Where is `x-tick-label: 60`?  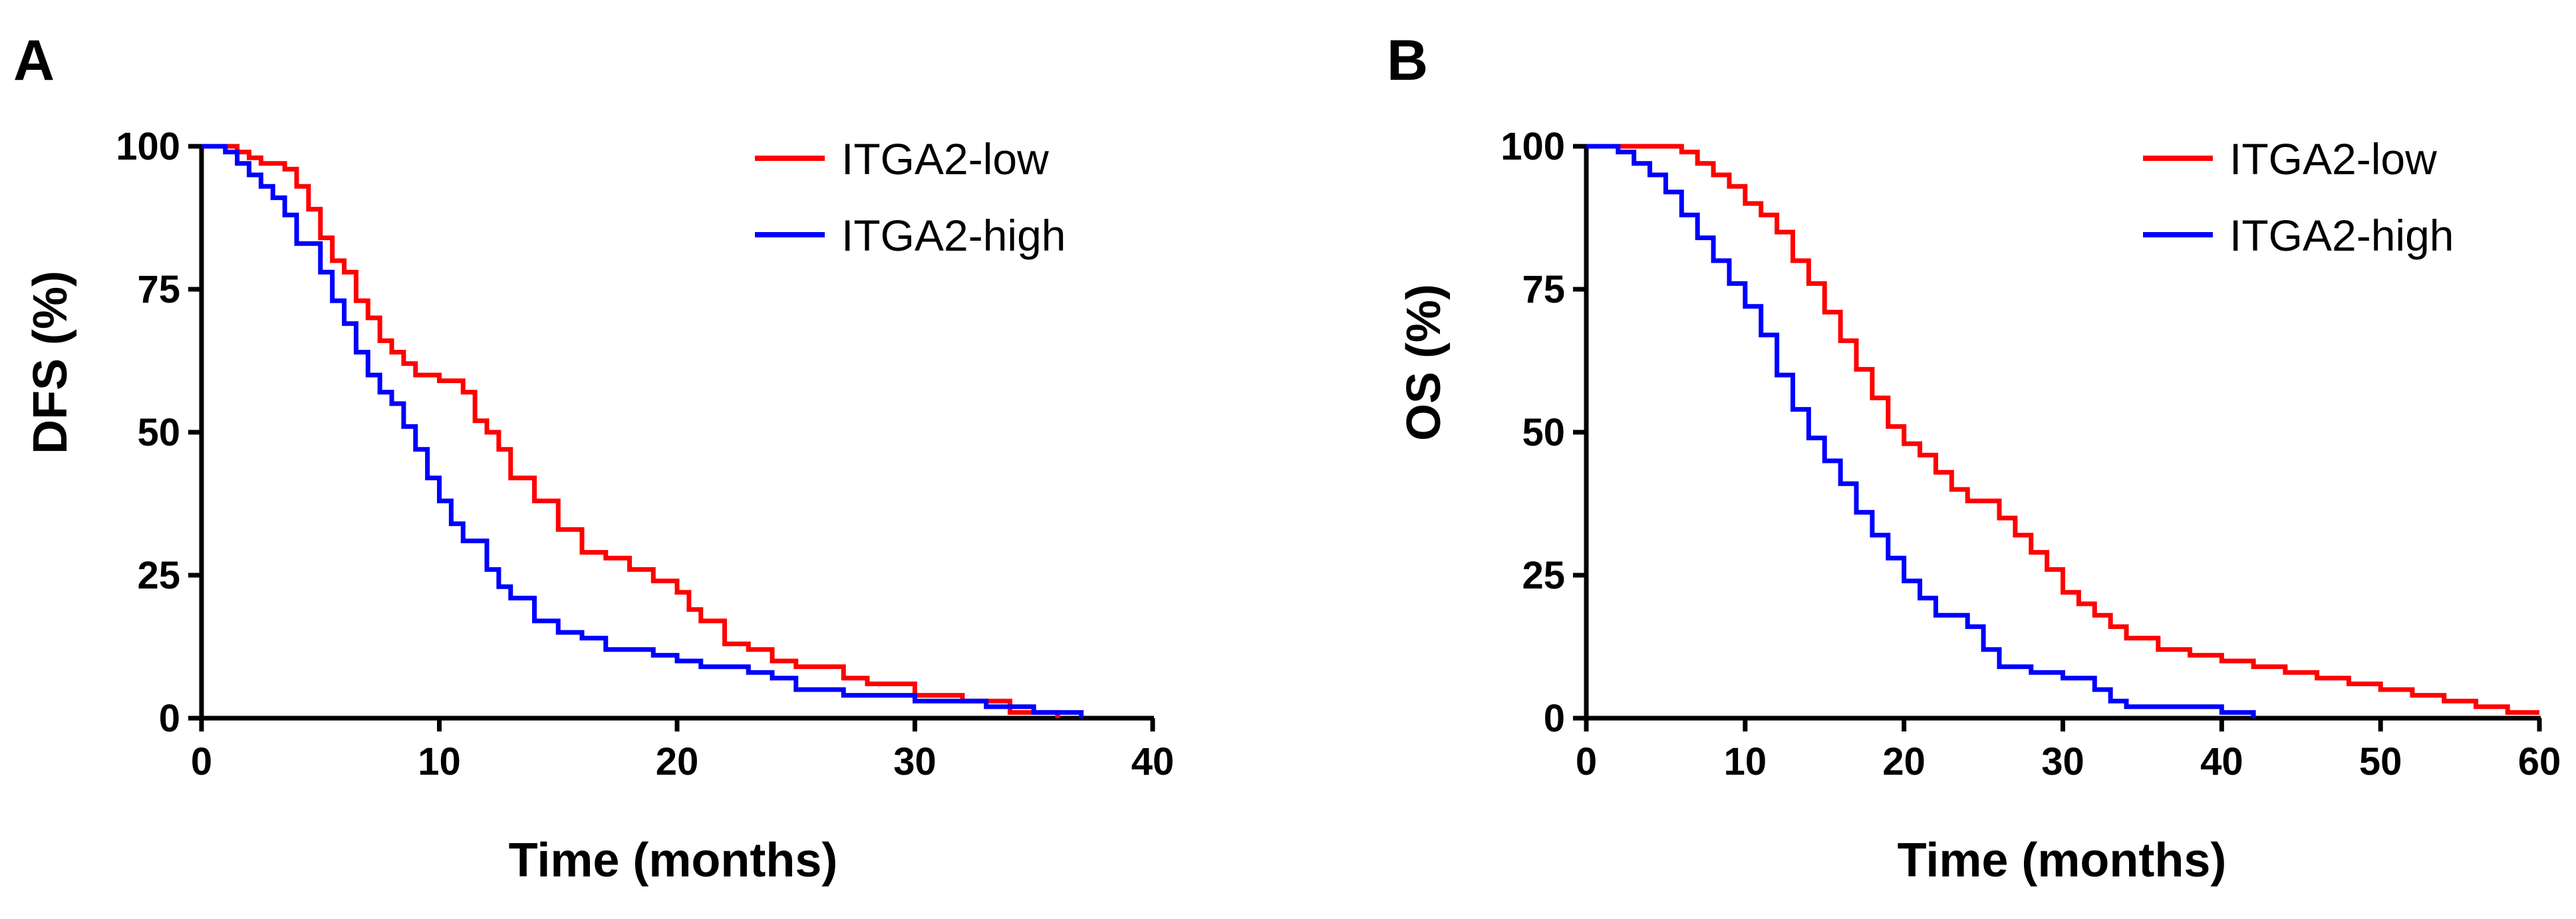
x-tick-label: 60 is located at coordinates (2539, 761).